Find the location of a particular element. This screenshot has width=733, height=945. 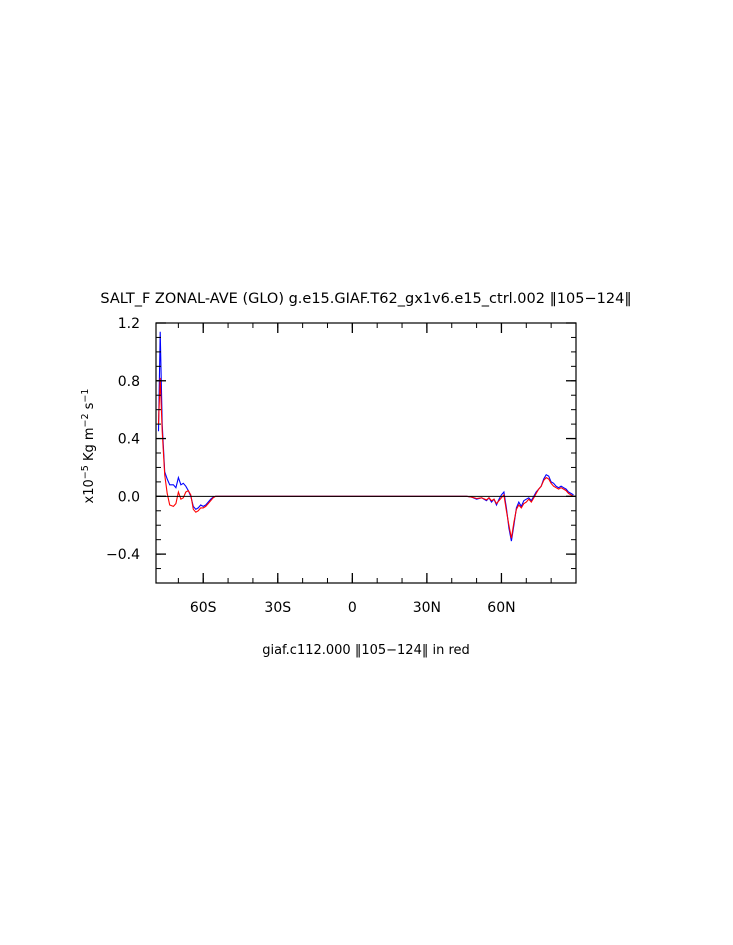

y-tick-label: 0.4 is located at coordinates (129, 440).